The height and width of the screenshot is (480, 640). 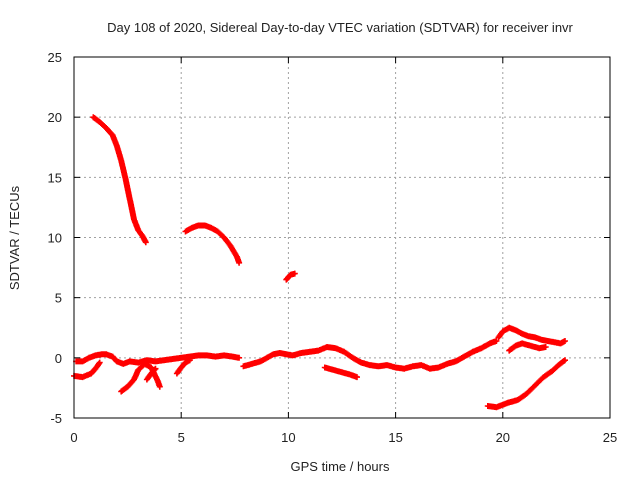 I want to click on y-tick-label: 15, so click(x=55, y=177).